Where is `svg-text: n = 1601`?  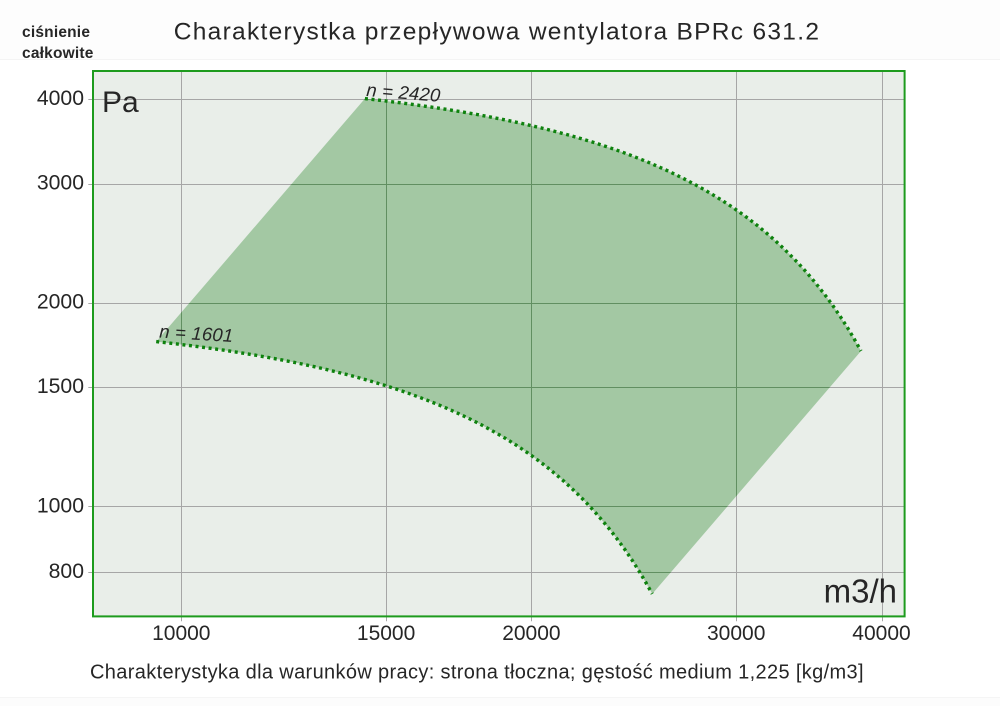
svg-text: n = 1601 is located at coordinates (196, 333).